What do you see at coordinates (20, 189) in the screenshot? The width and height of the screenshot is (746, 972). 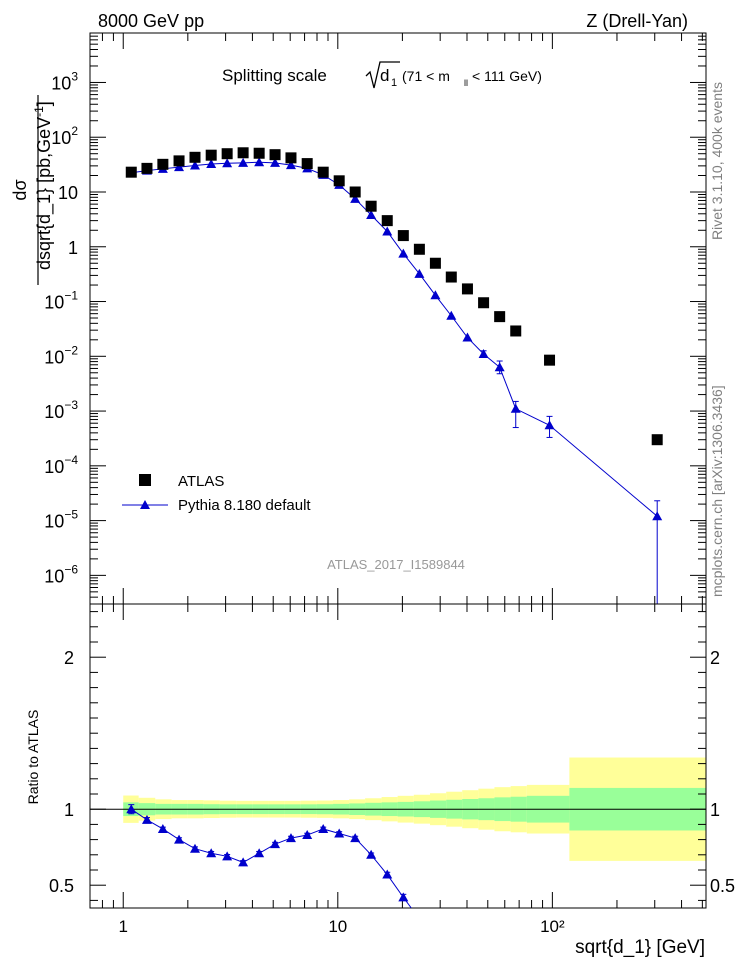 I see `y-label-numerator: dσ` at bounding box center [20, 189].